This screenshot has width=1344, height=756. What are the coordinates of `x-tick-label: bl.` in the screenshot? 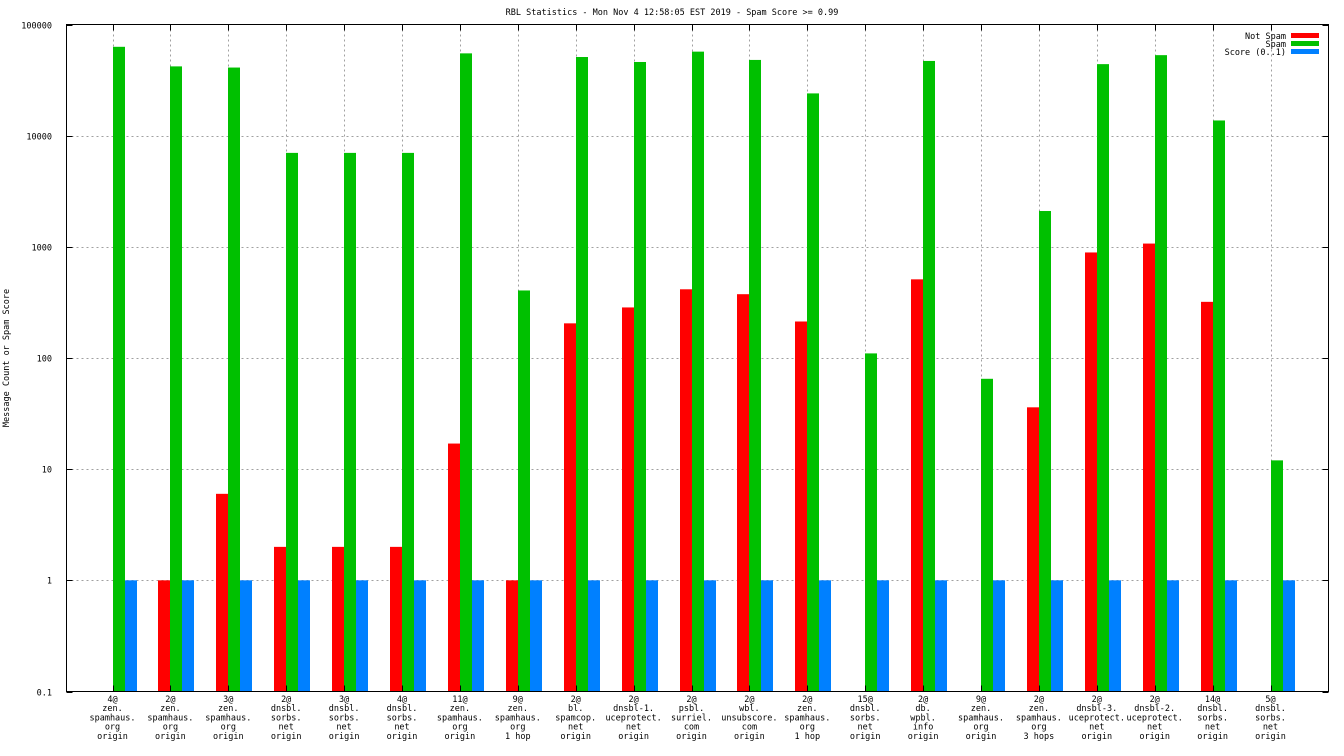 It's located at (575, 709).